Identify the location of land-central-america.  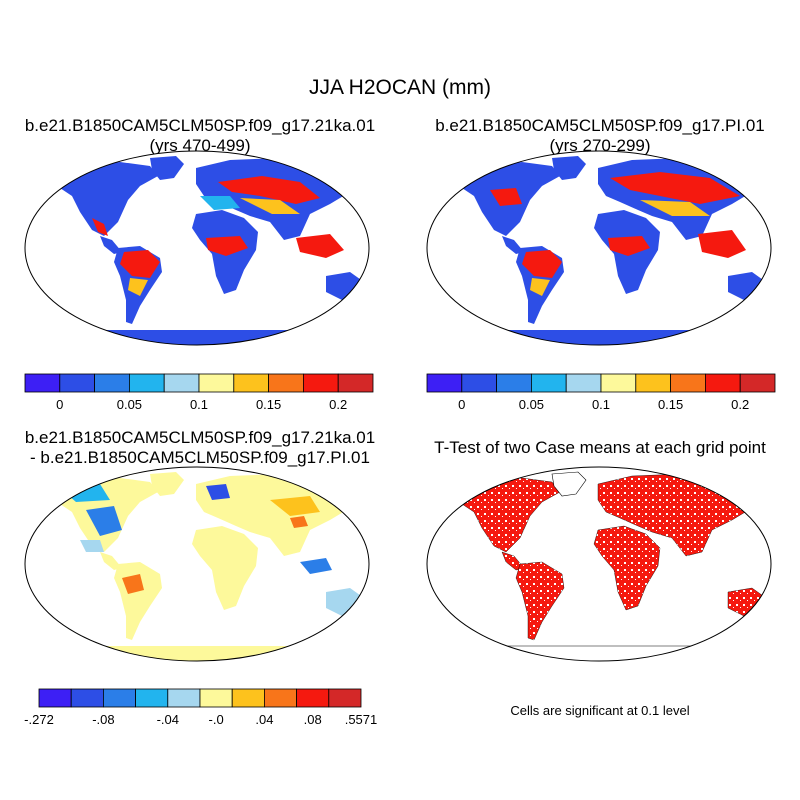
(111, 245).